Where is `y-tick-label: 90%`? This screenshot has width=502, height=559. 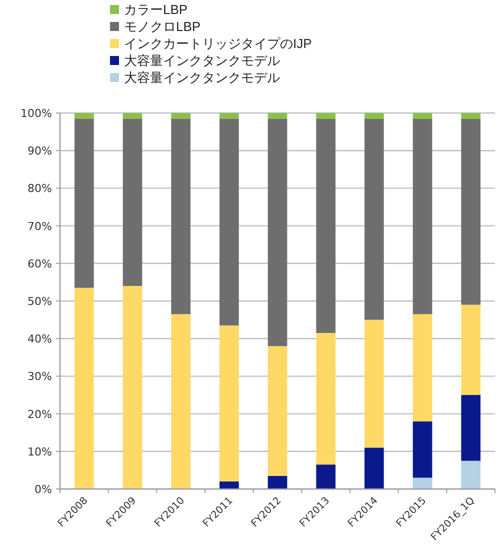
y-tick-label: 90% is located at coordinates (40, 151).